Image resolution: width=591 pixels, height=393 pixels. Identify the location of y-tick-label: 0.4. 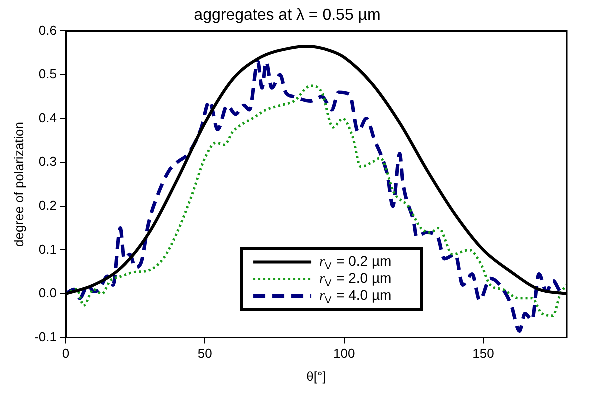
(47, 118).